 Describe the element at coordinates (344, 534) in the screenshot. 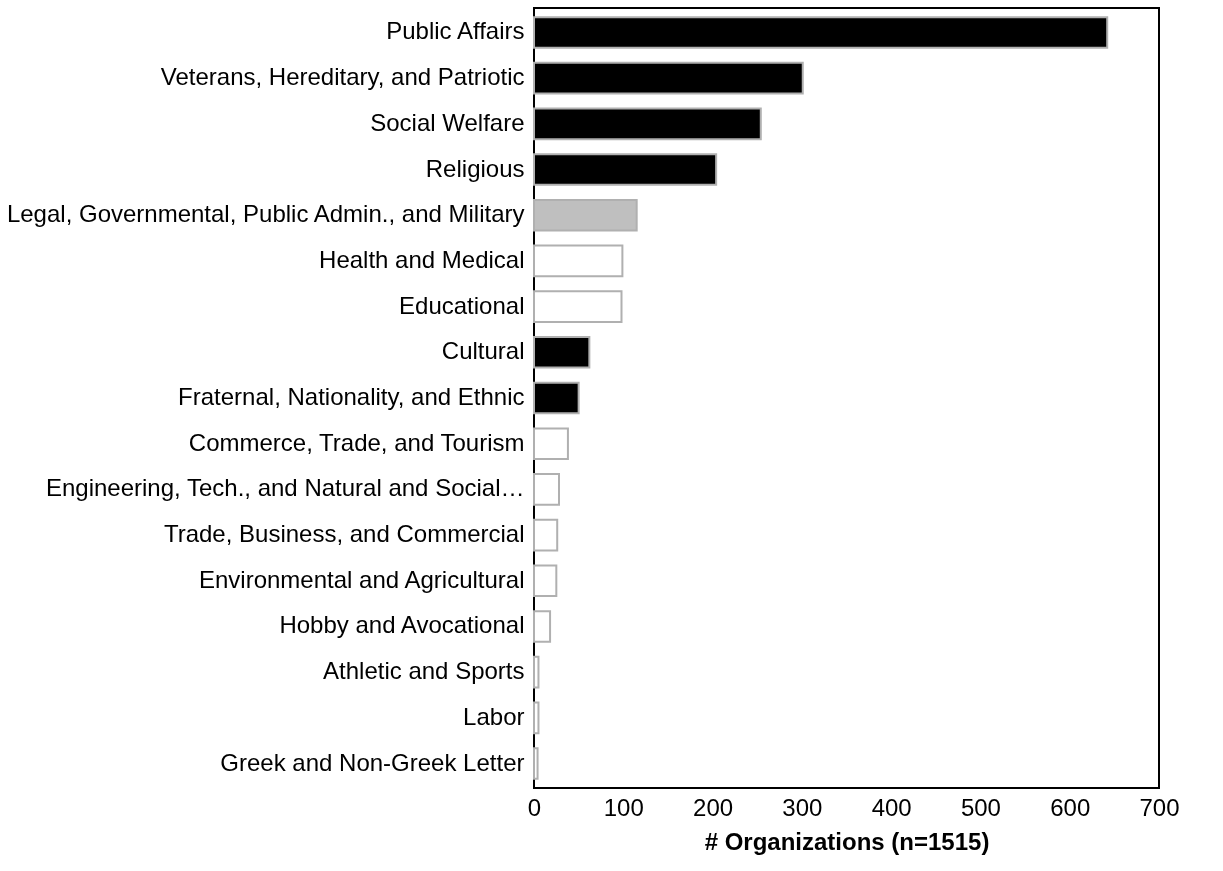

I see `y-tick-label: Trade, Business, and Commercial` at that location.